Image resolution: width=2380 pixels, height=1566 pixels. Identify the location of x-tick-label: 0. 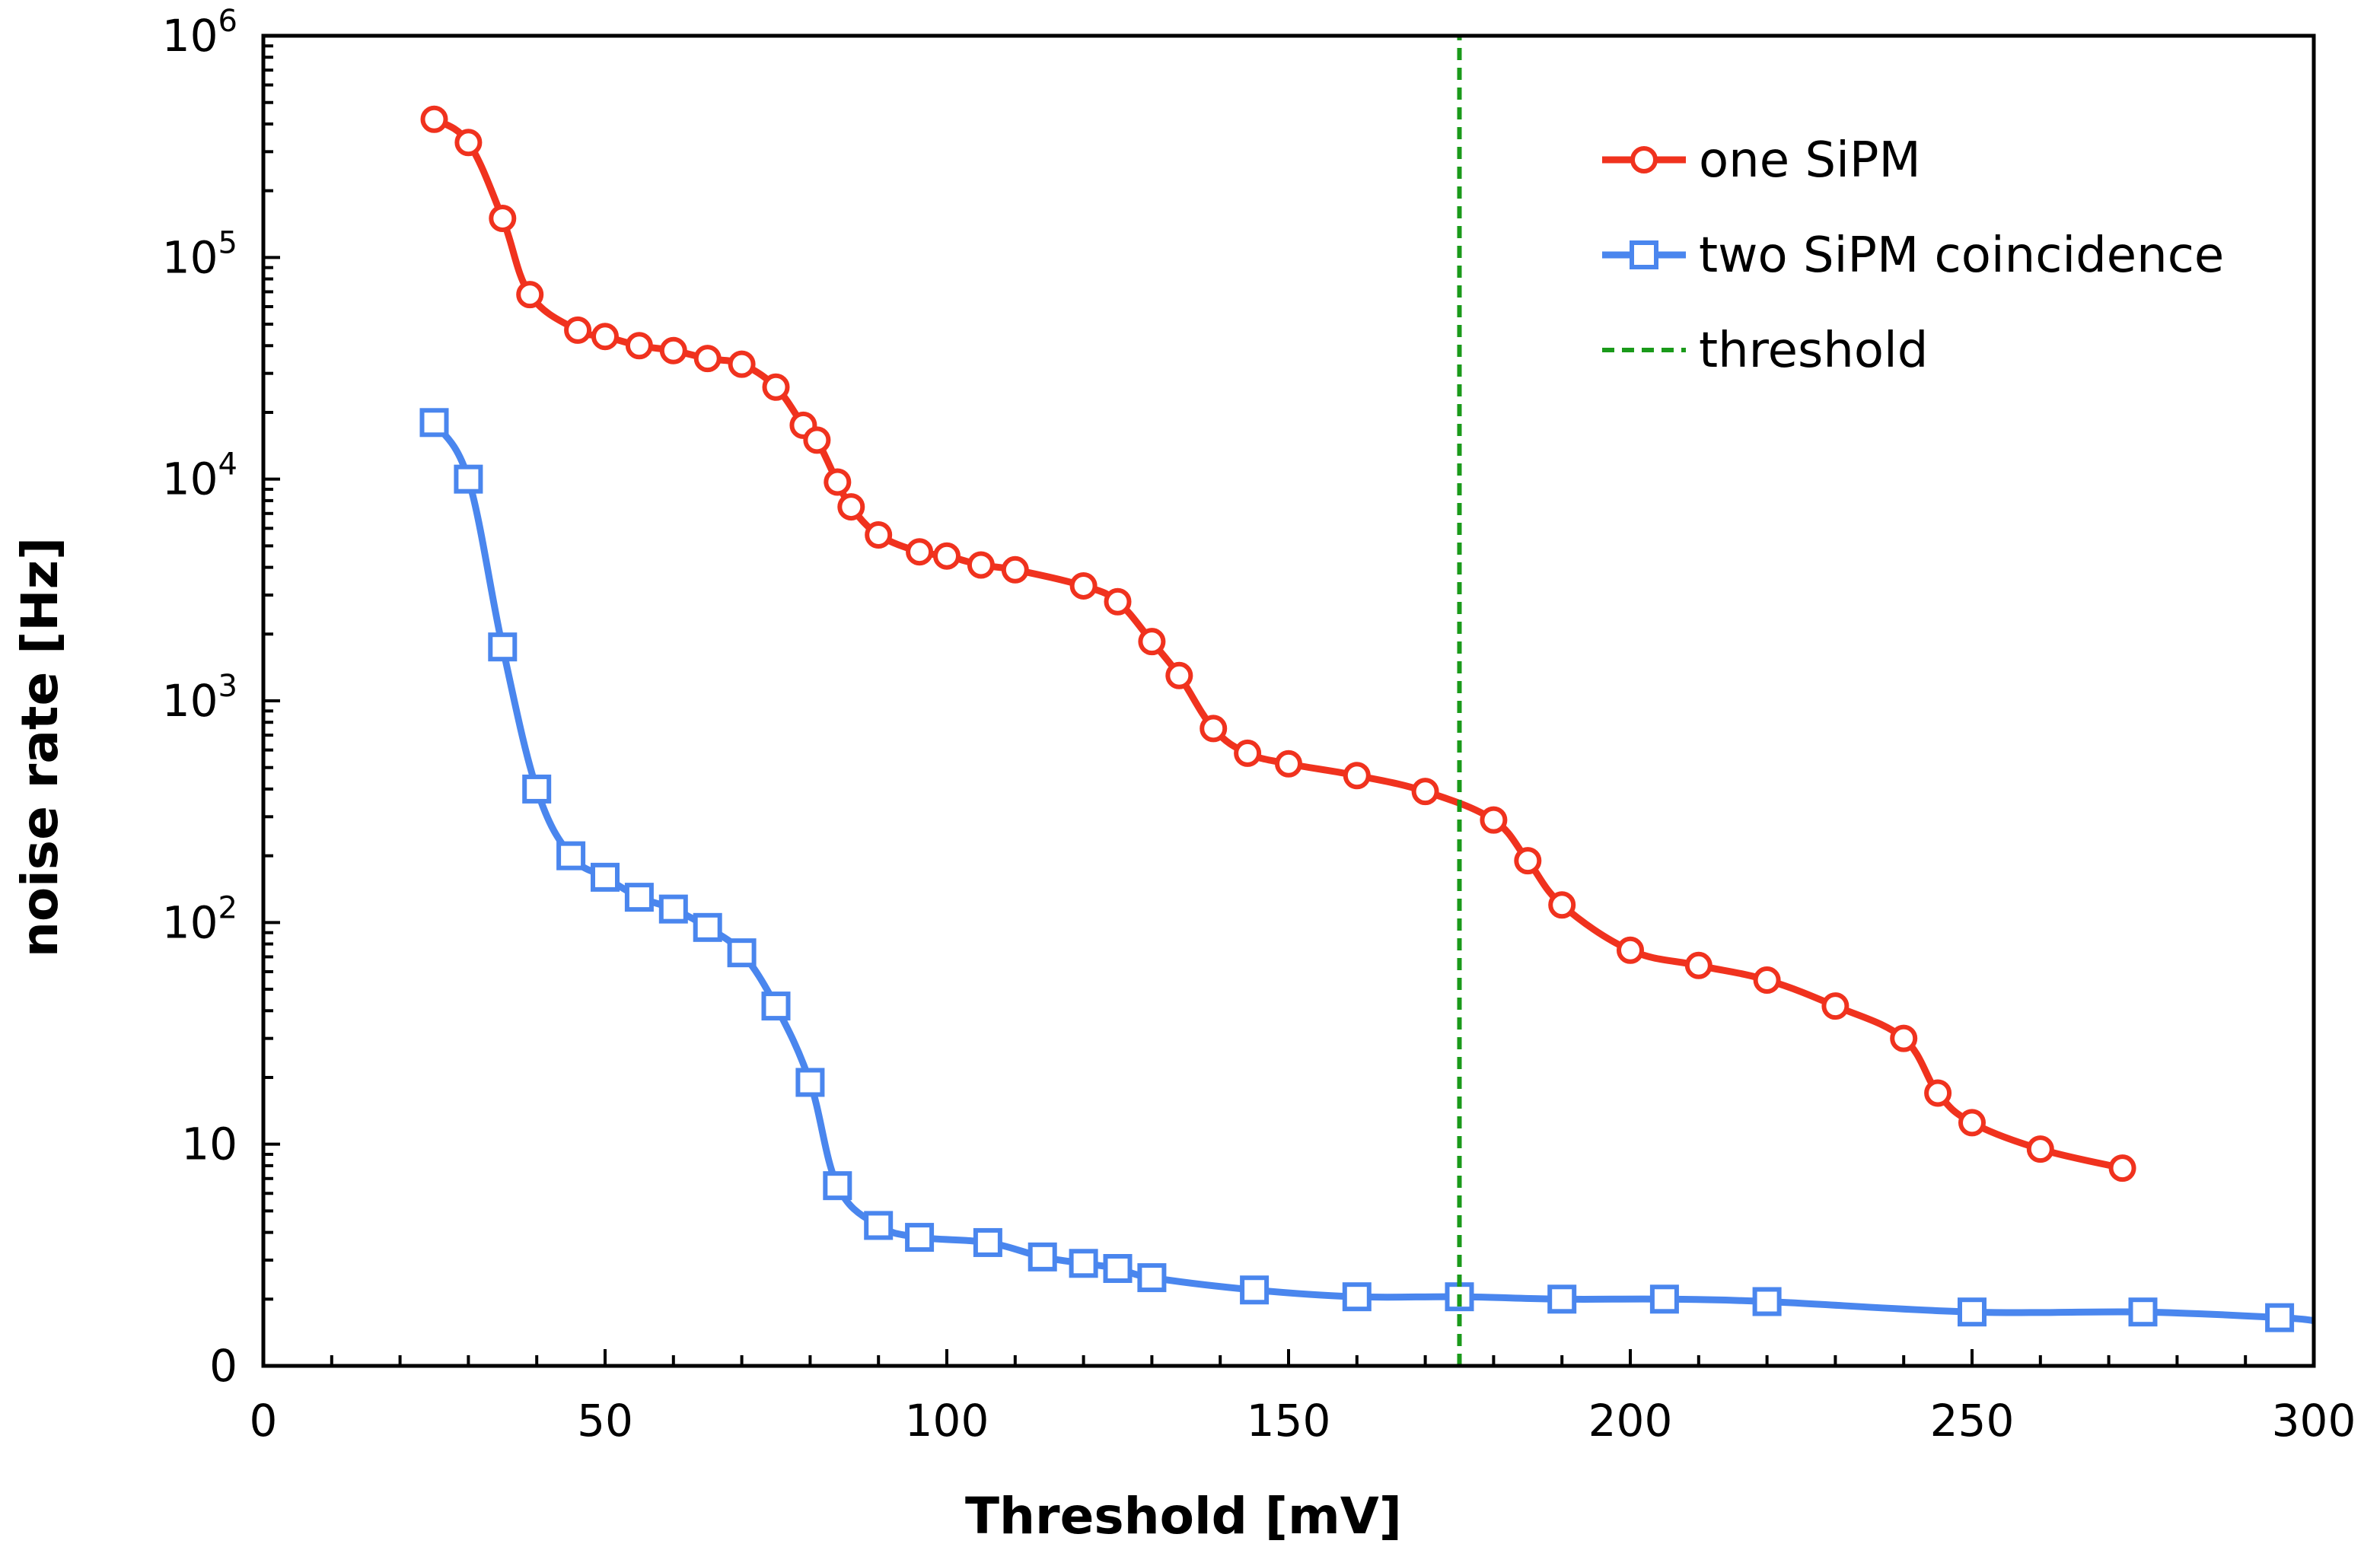
(264, 1421).